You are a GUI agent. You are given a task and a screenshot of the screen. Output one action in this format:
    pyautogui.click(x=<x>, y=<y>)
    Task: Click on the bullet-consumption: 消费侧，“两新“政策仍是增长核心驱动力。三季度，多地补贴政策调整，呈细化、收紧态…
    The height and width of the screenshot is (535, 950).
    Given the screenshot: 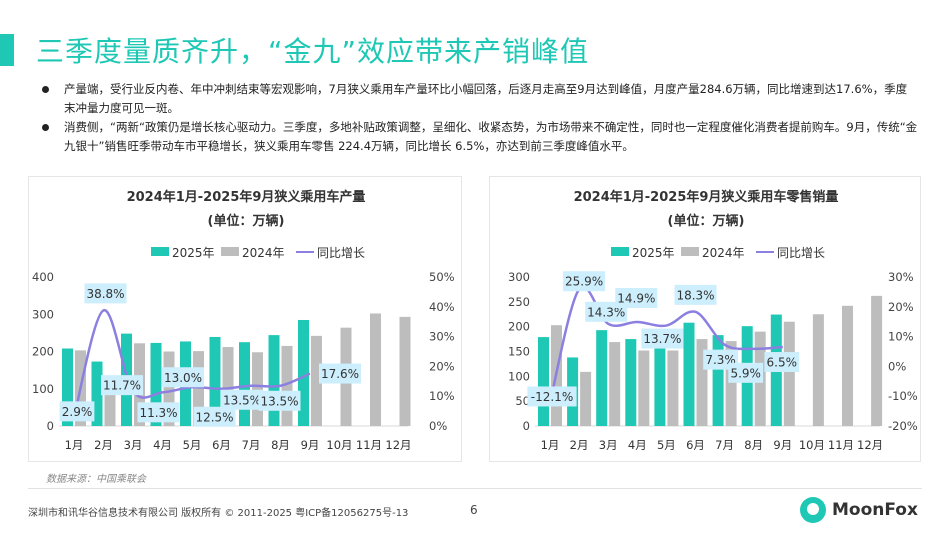 What is the action you would take?
    pyautogui.click(x=478, y=137)
    